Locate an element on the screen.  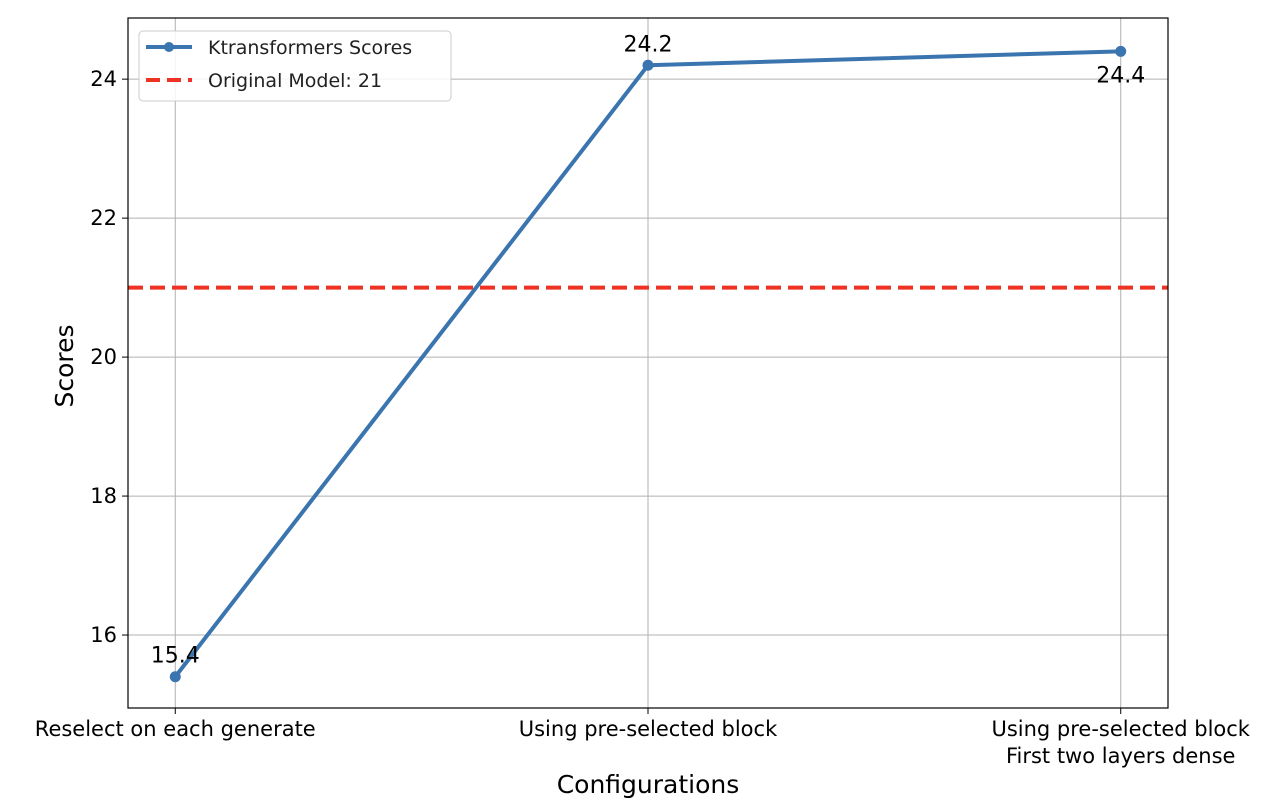
data-label: 24.2 is located at coordinates (648, 44).